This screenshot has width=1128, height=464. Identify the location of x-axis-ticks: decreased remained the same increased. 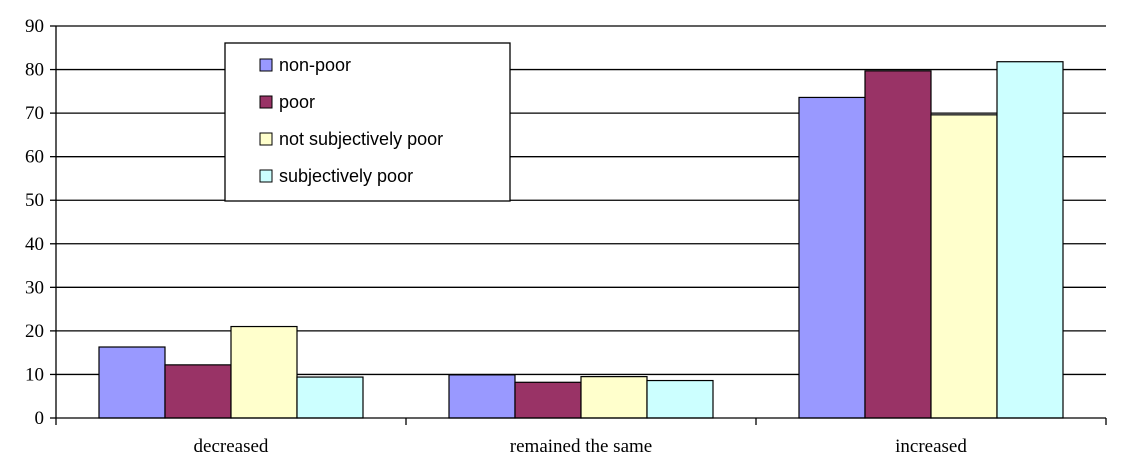
(581, 437).